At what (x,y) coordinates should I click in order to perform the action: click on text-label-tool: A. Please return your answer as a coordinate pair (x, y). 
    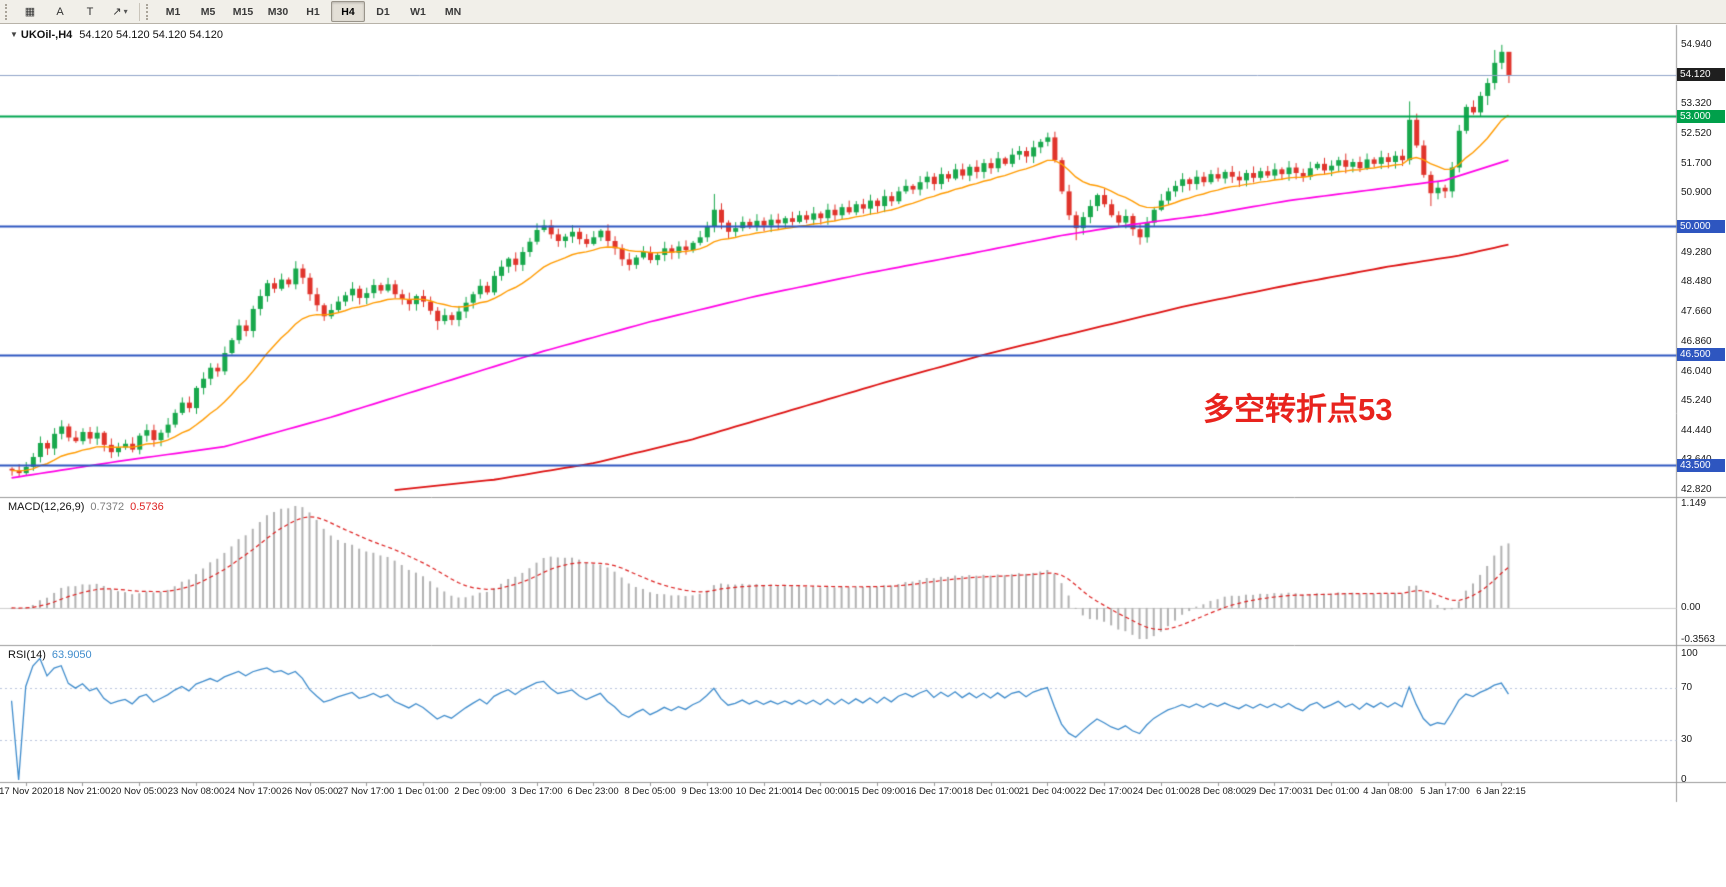
    Looking at the image, I should click on (60, 11).